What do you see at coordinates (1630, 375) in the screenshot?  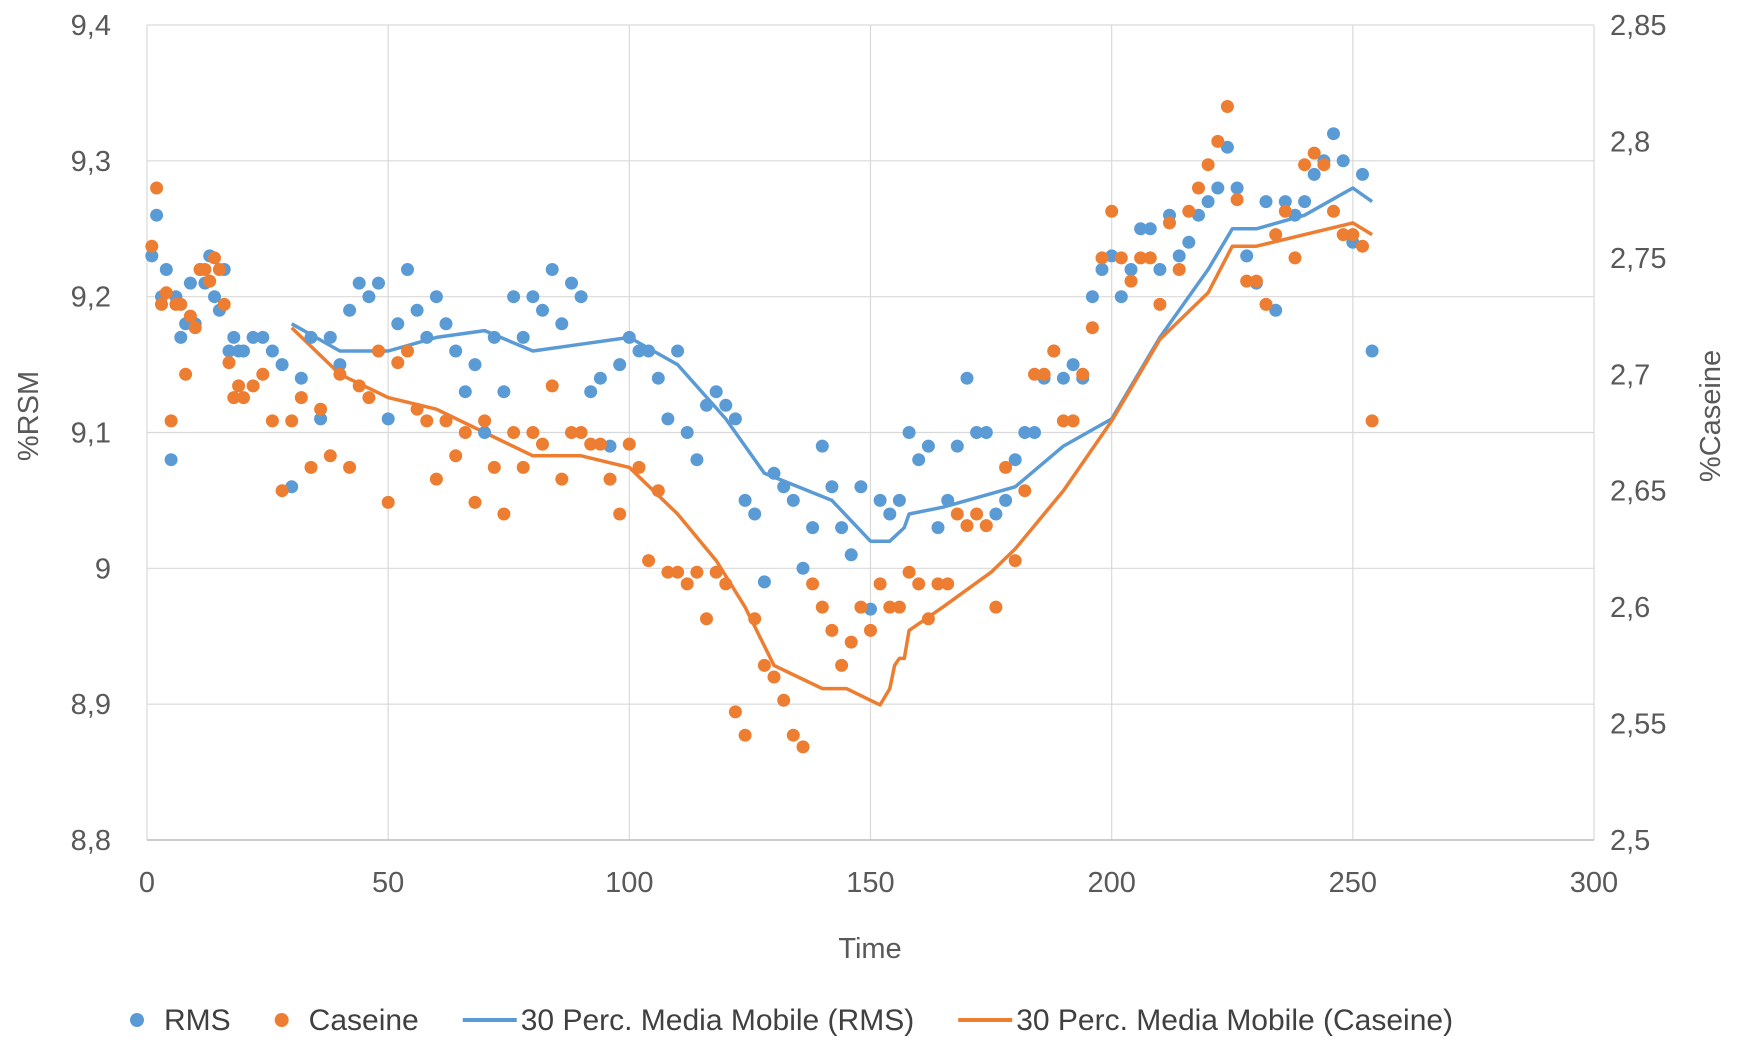 I see `y-right-tick-label: 2,7` at bounding box center [1630, 375].